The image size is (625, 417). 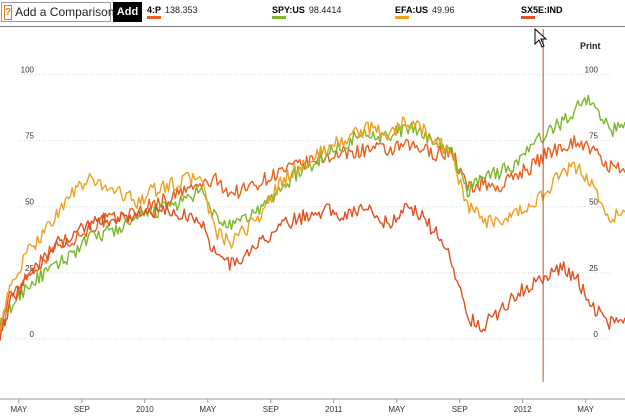 I want to click on legend-swatch-spy, so click(x=279, y=17).